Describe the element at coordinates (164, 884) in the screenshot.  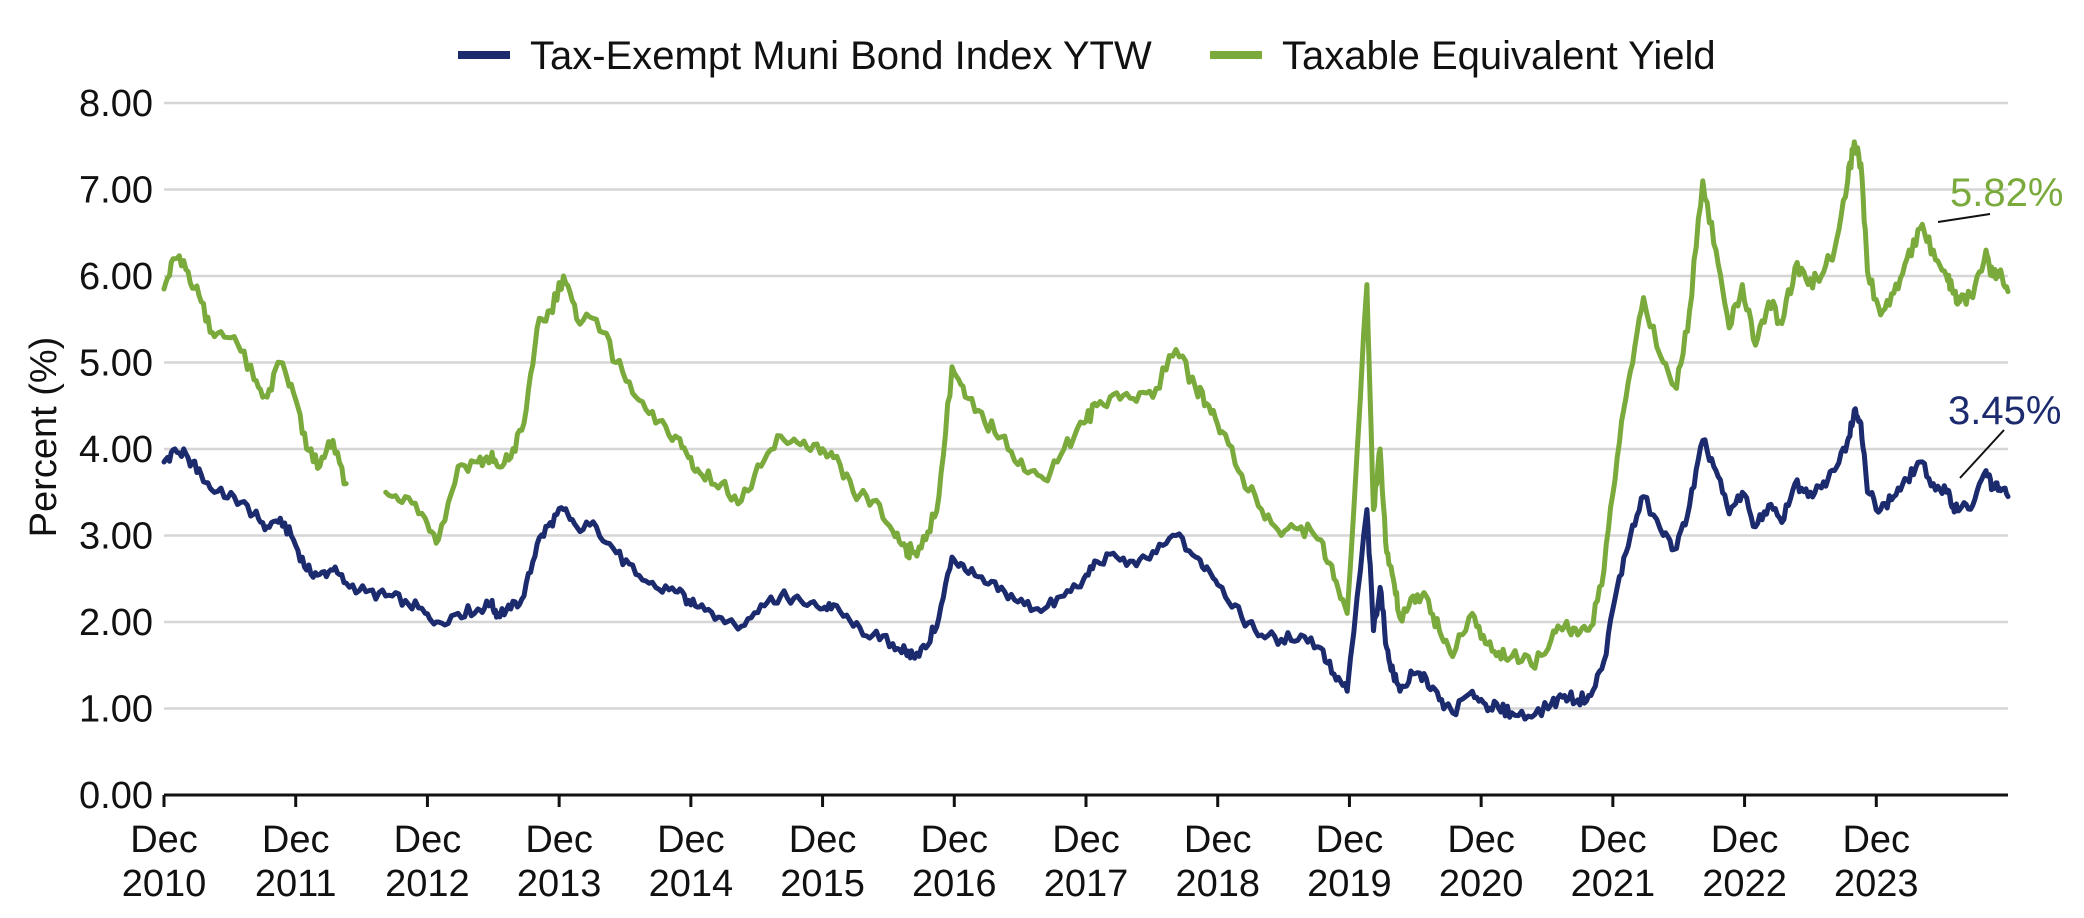
I see `x-tick-label: 2010` at that location.